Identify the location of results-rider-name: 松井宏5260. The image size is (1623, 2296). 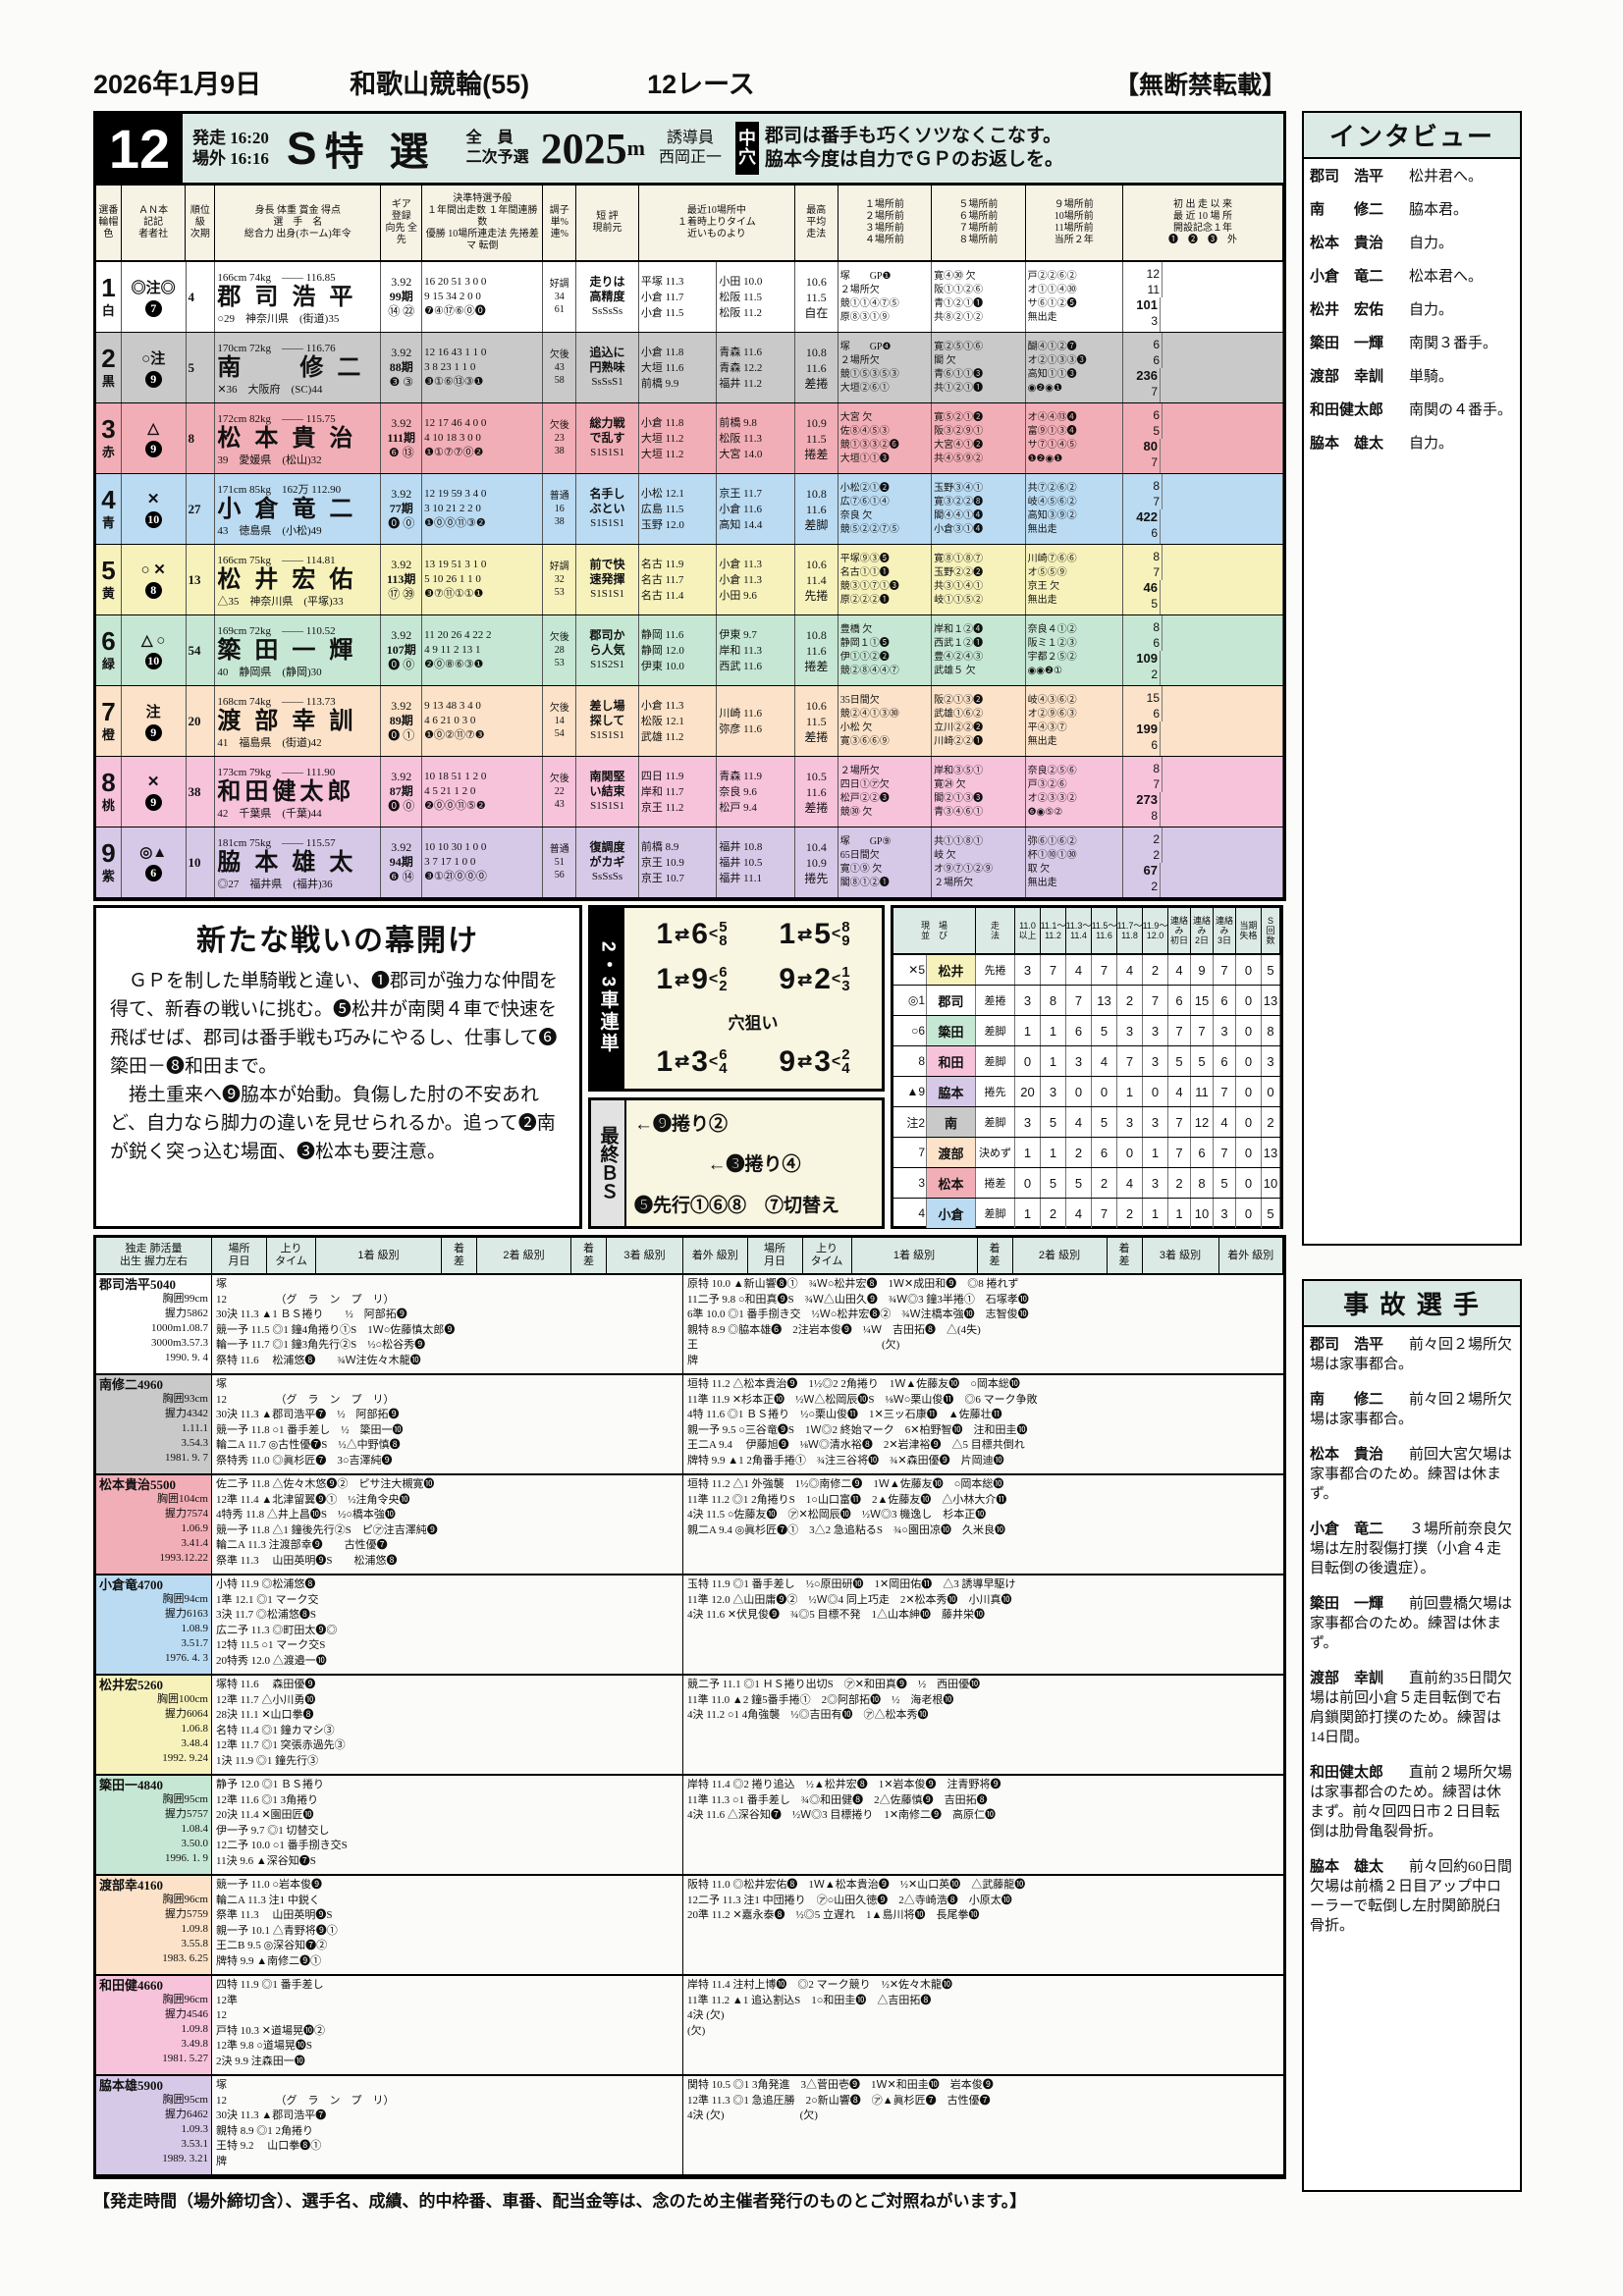
(131, 1685).